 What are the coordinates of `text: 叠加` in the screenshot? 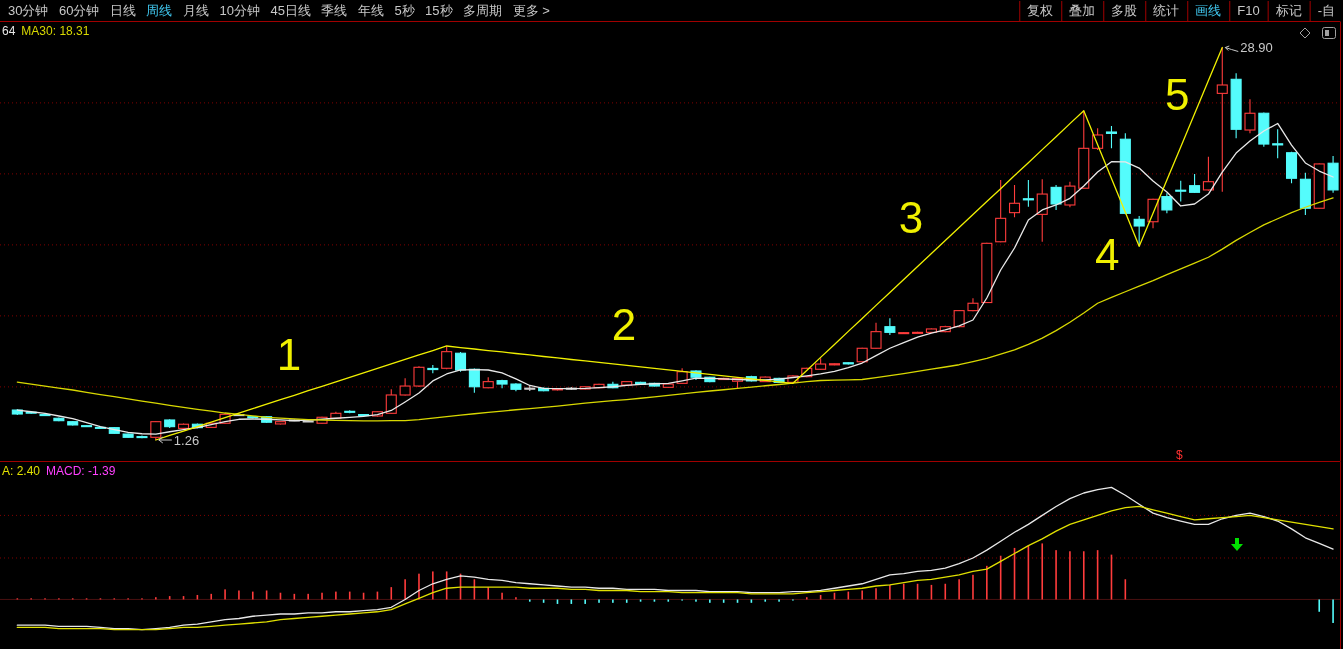 It's located at (1082, 10).